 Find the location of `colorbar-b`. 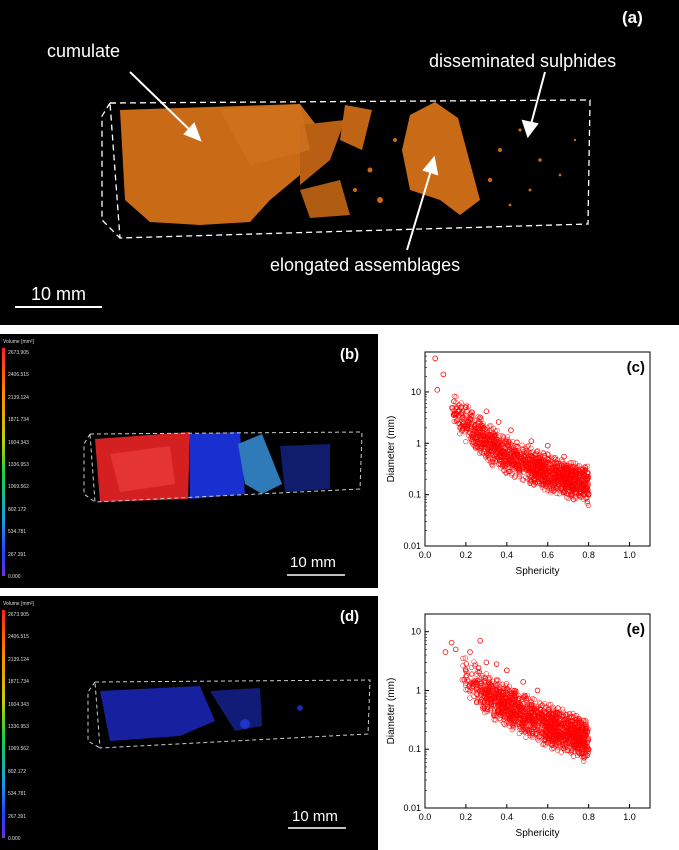

colorbar-b is located at coordinates (3, 462).